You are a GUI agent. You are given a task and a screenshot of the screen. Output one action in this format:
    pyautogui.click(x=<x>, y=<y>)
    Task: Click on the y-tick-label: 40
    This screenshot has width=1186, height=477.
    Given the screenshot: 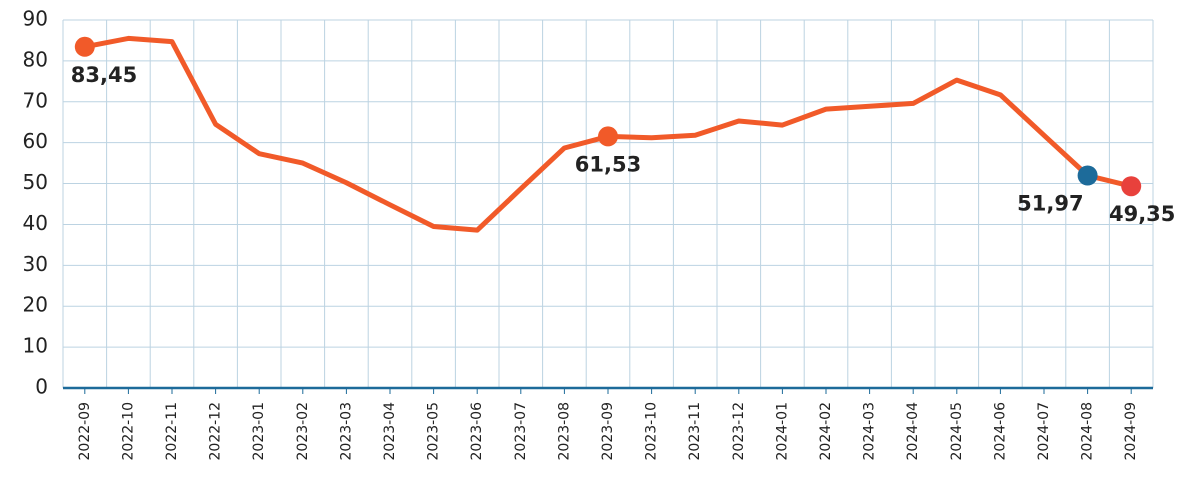 What is the action you would take?
    pyautogui.click(x=35, y=223)
    